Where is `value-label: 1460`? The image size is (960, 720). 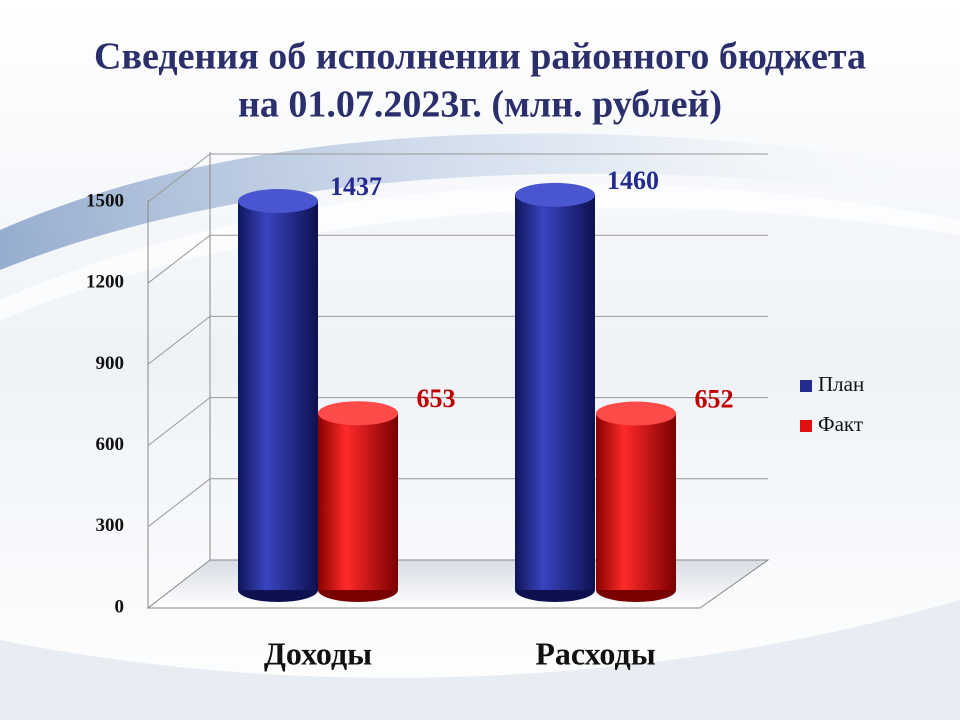
value-label: 1460 is located at coordinates (633, 180).